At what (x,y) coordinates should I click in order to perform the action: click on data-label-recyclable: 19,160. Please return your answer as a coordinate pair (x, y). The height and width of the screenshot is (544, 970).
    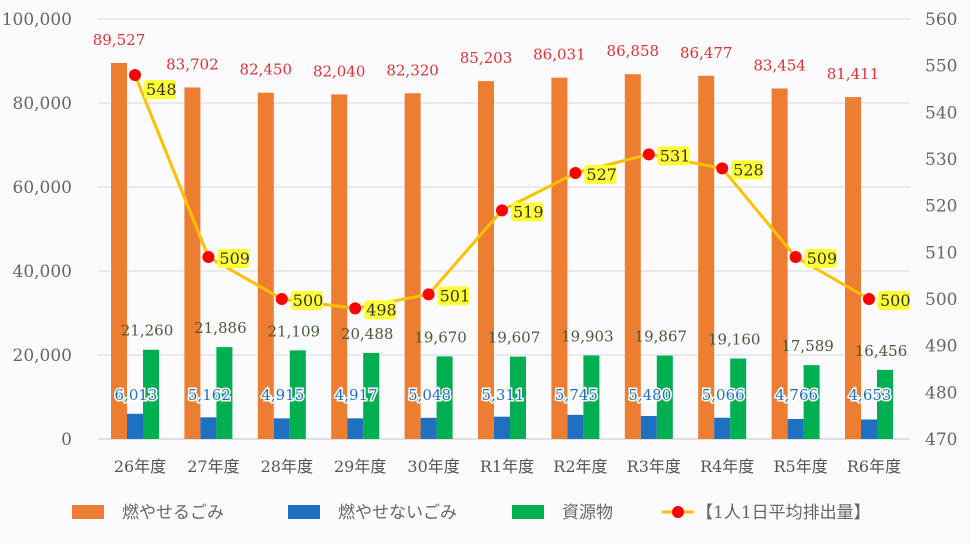
    Looking at the image, I should click on (734, 340).